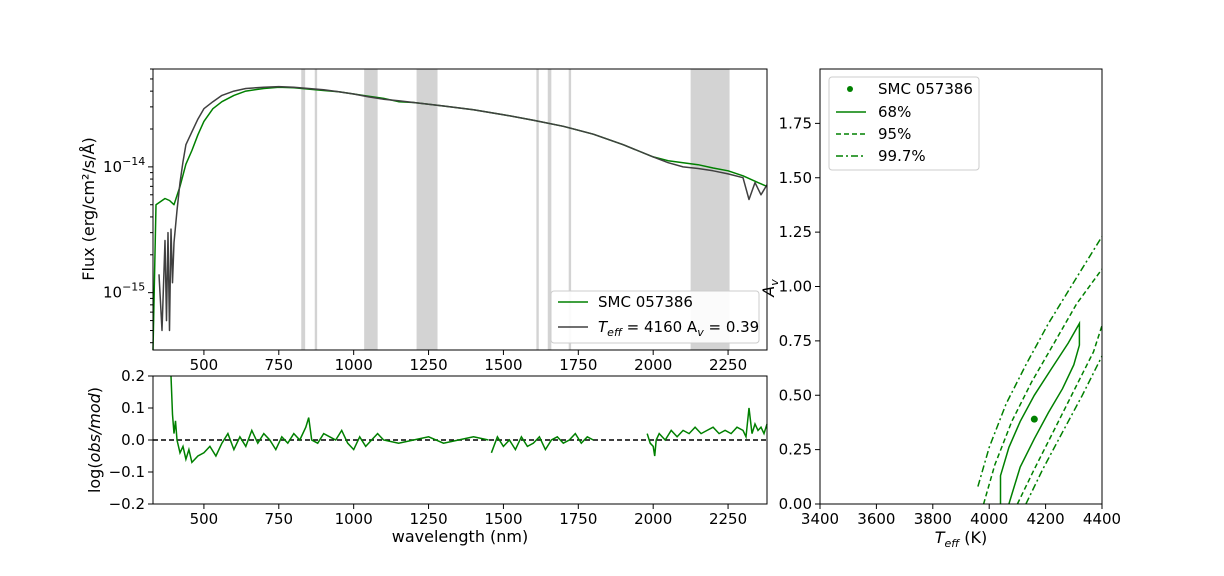 Image resolution: width=1224 pixels, height=576 pixels. What do you see at coordinates (124, 165) in the screenshot?
I see `spectrum-y-tick-label: 10−14` at bounding box center [124, 165].